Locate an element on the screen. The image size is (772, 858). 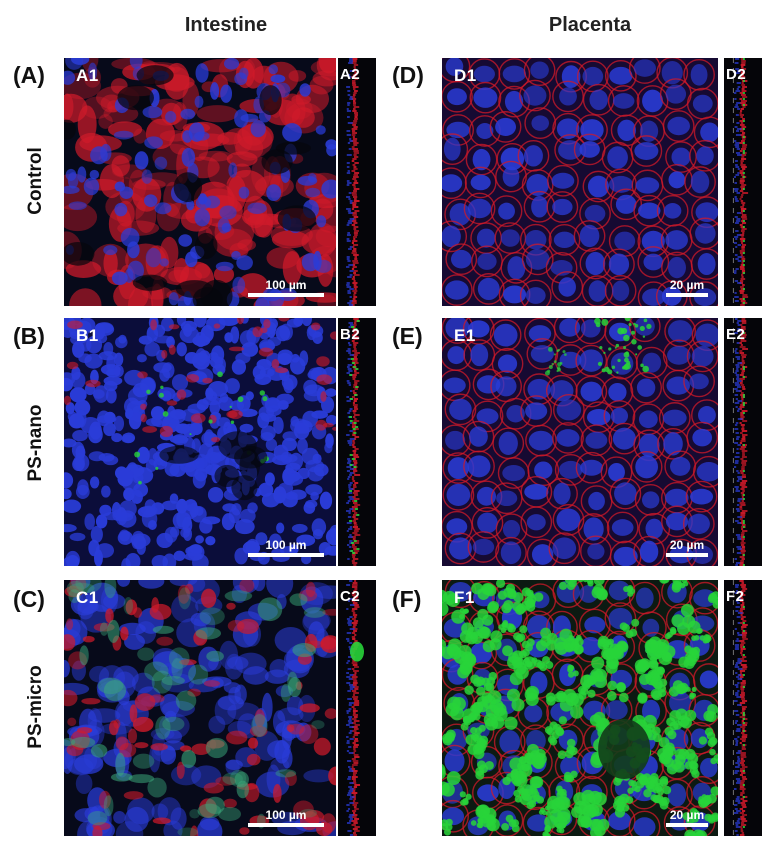
cross-section-f2: F2 is located at coordinates (743, 708).